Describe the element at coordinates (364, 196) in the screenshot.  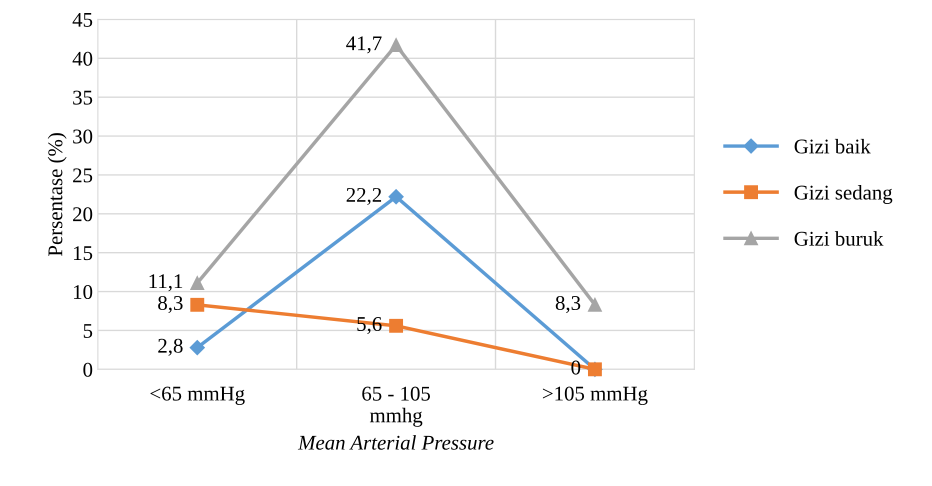
I see `data-label: 22,2` at that location.